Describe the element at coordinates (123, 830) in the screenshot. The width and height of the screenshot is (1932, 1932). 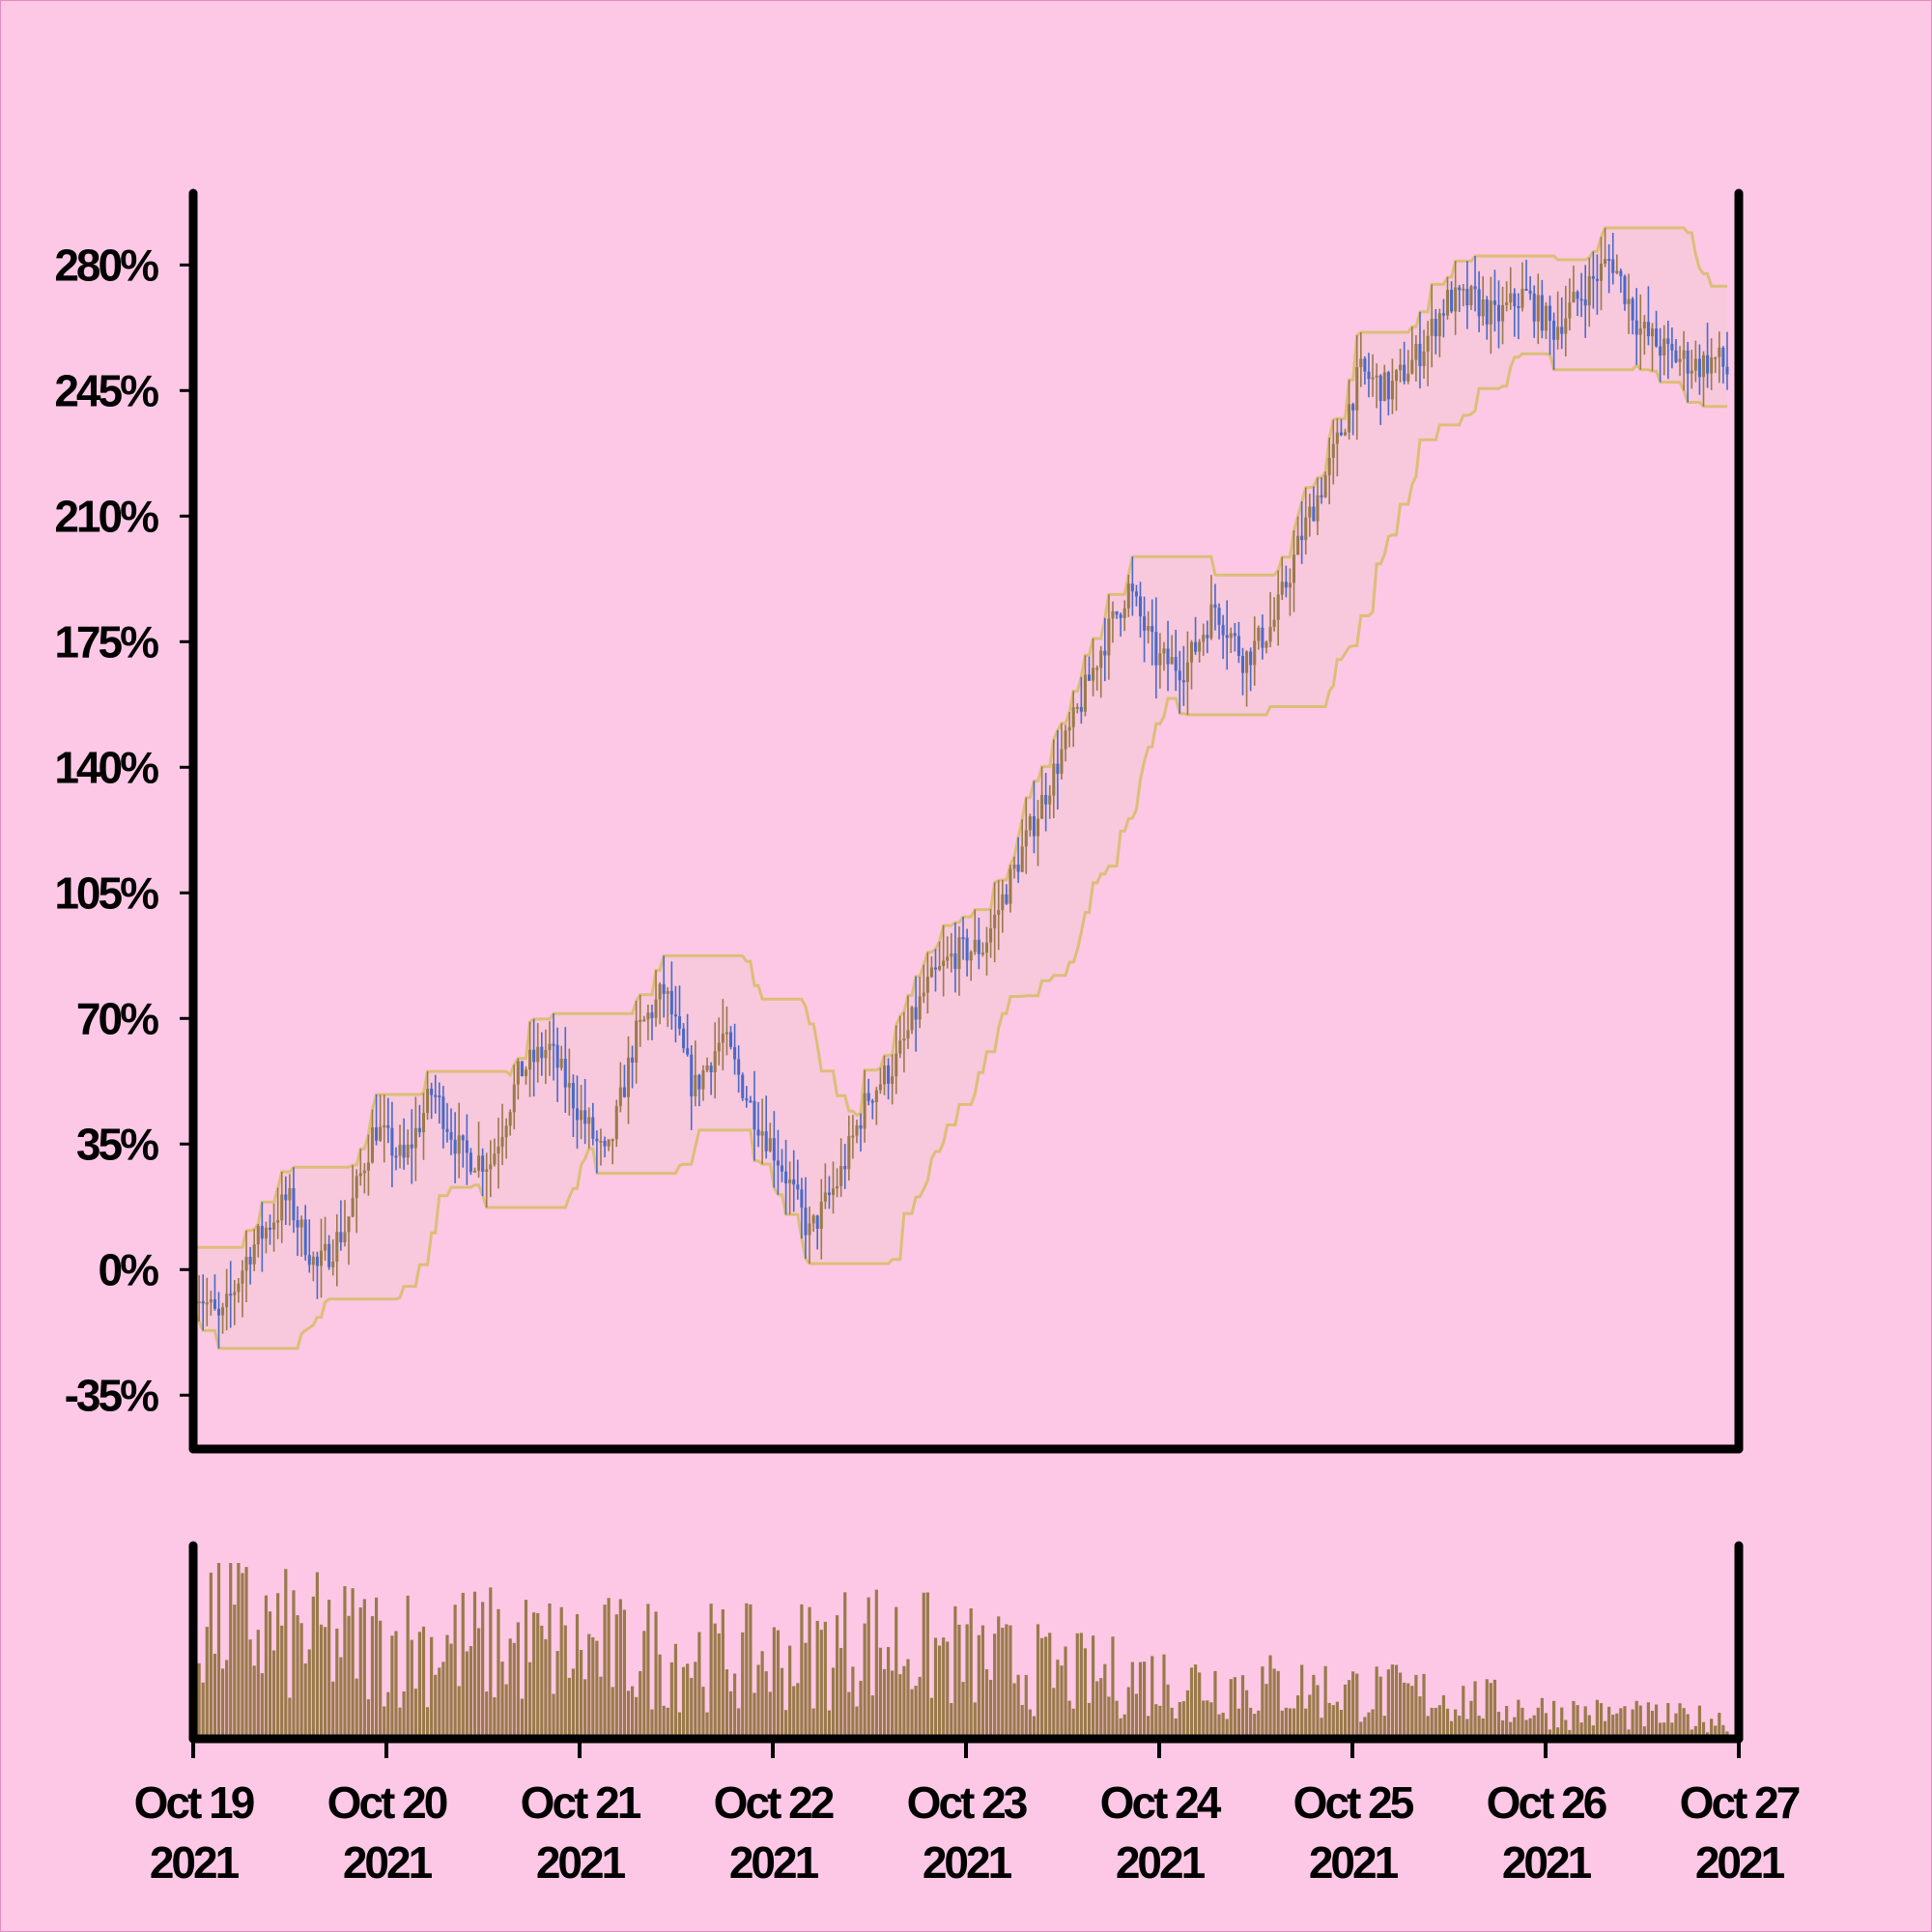
I see `y-axis-ticks: -35% 0% 35% 70% 105% 140% 175% 210% 245% 280%` at that location.